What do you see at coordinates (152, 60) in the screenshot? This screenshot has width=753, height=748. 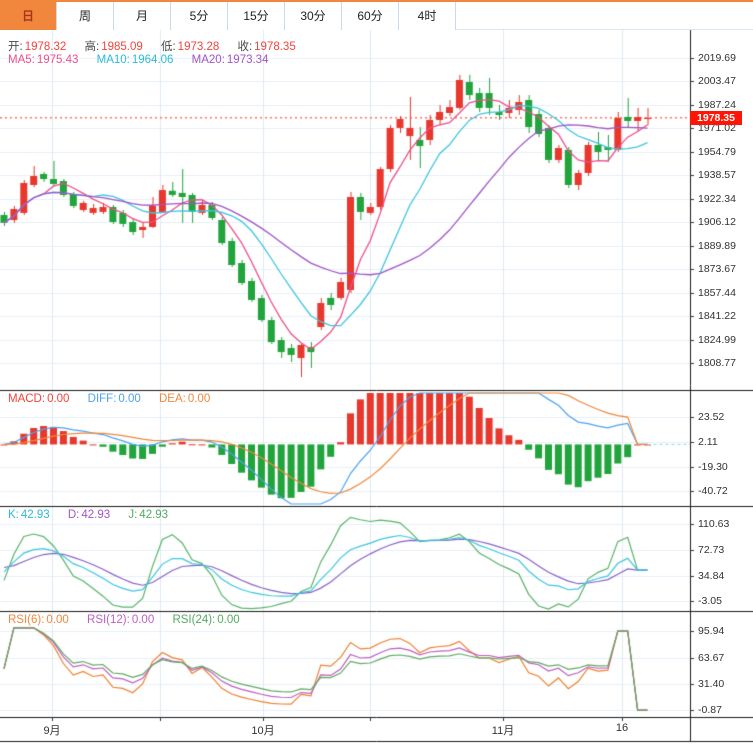 I see `ma10-value: 1964.06` at bounding box center [152, 60].